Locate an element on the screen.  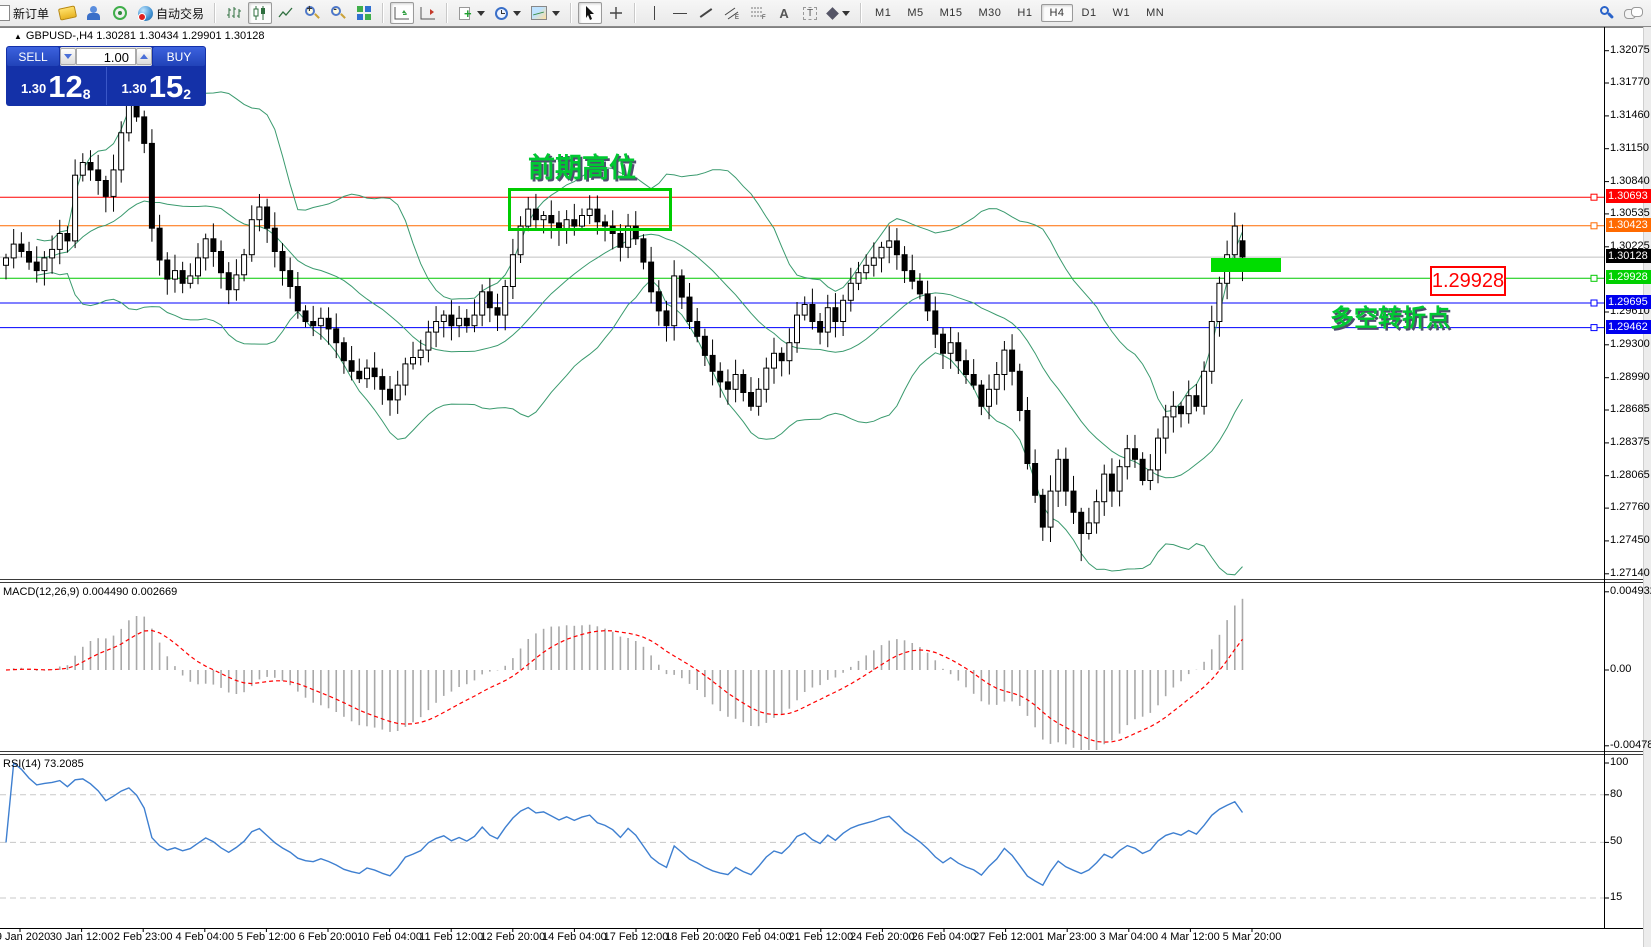
autotrading-label: 自动交易 is located at coordinates (180, 13).